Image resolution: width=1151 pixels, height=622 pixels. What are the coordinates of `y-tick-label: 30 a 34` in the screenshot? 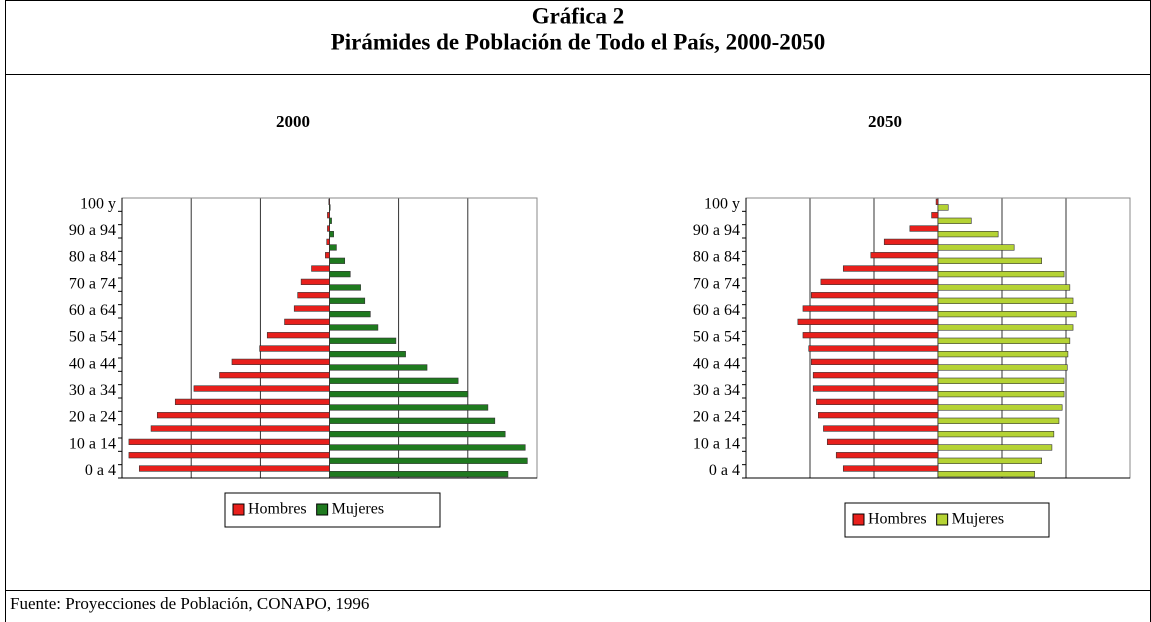 It's located at (716, 390).